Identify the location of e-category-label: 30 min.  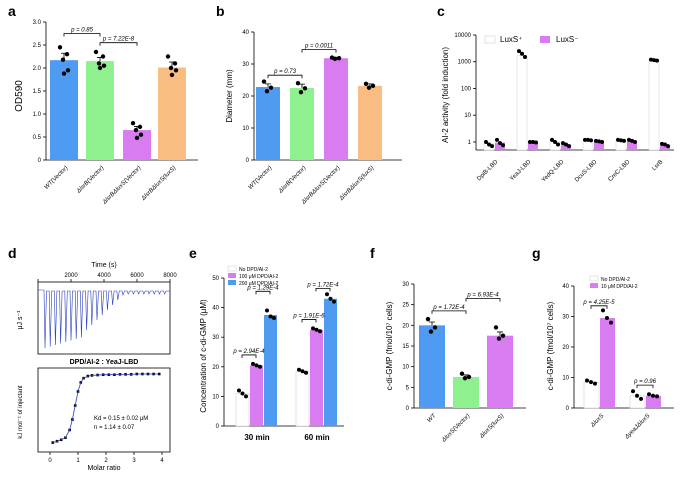
(256, 437).